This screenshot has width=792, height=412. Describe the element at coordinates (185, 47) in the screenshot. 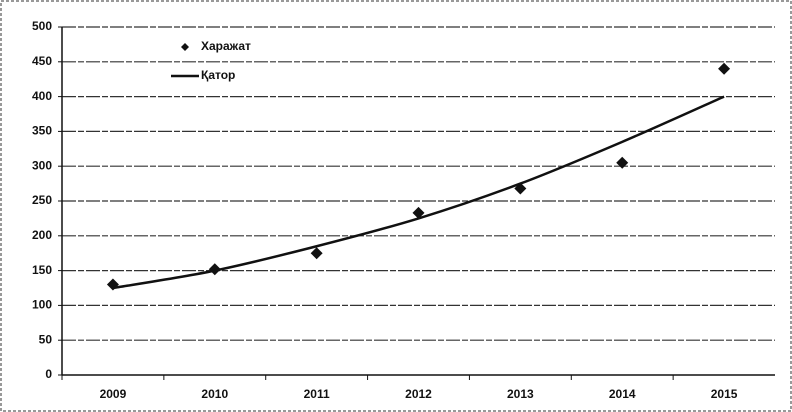

I see `legend-marker` at that location.